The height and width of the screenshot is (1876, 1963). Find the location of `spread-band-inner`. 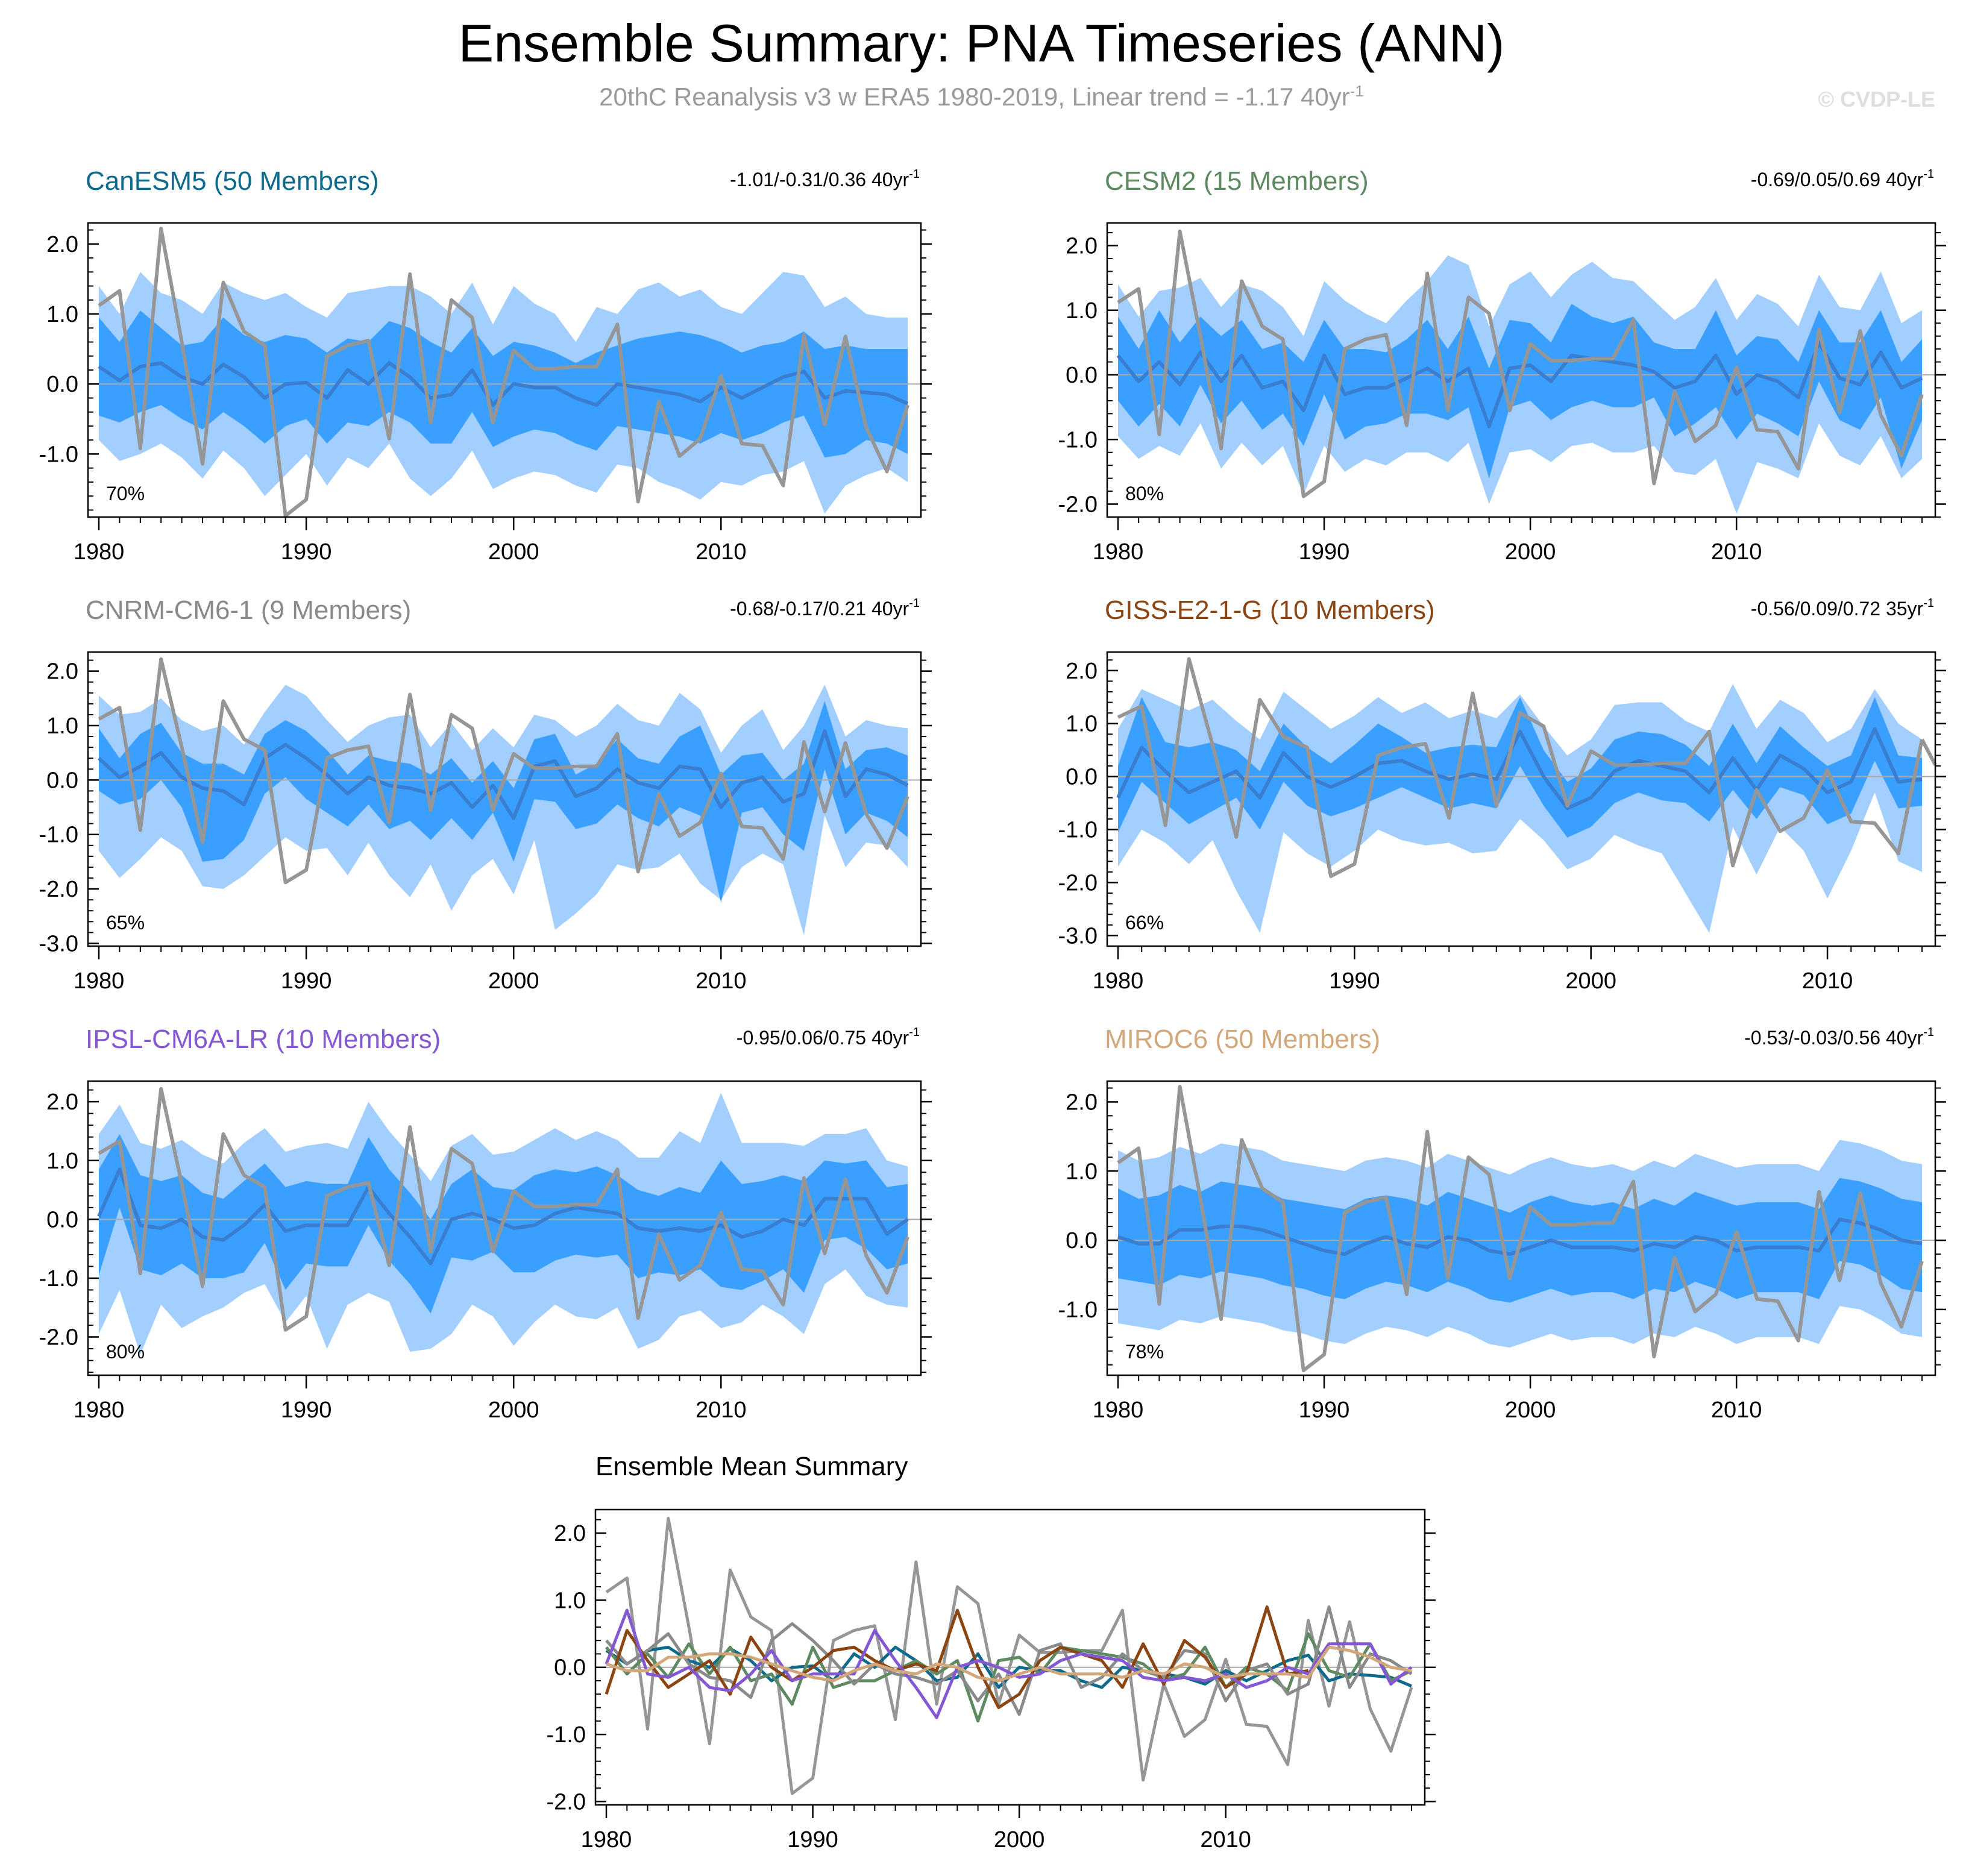

spread-band-inner is located at coordinates (1520, 391).